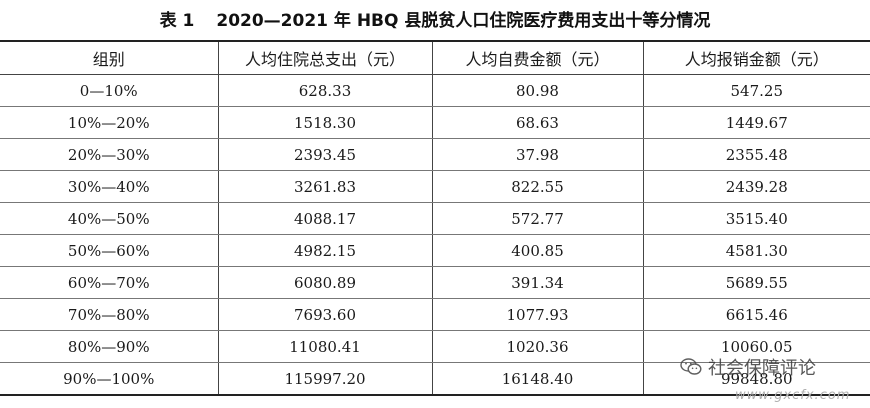 The height and width of the screenshot is (408, 870). I want to click on site-watermark: www.gxcfx.com, so click(793, 395).